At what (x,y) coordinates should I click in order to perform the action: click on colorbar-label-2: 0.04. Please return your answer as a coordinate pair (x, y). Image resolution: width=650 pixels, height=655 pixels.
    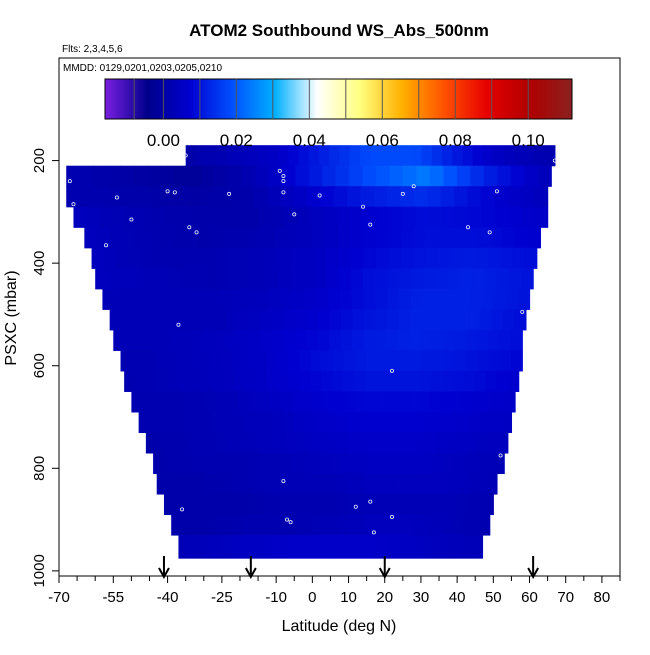
    Looking at the image, I should click on (309, 140).